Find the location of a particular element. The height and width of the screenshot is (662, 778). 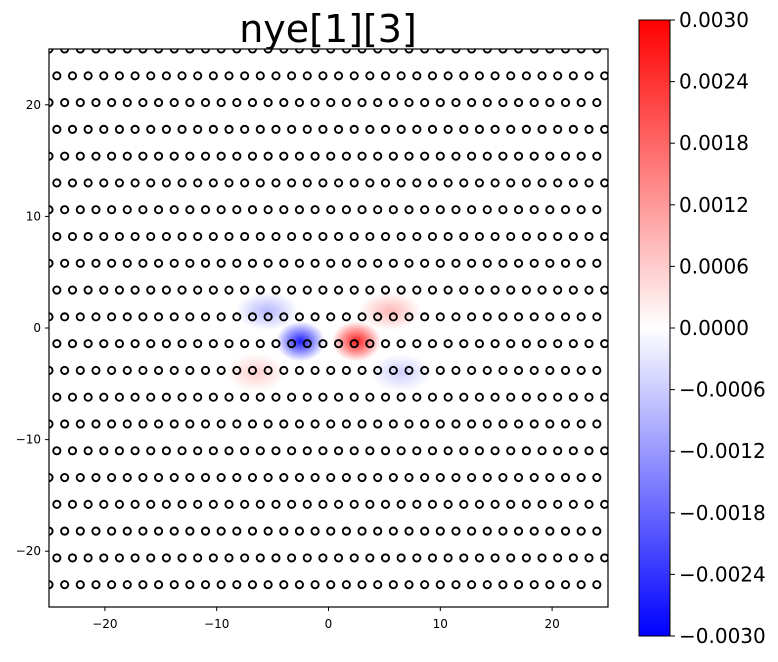

y-tick-label: 10 is located at coordinates (33, 216).